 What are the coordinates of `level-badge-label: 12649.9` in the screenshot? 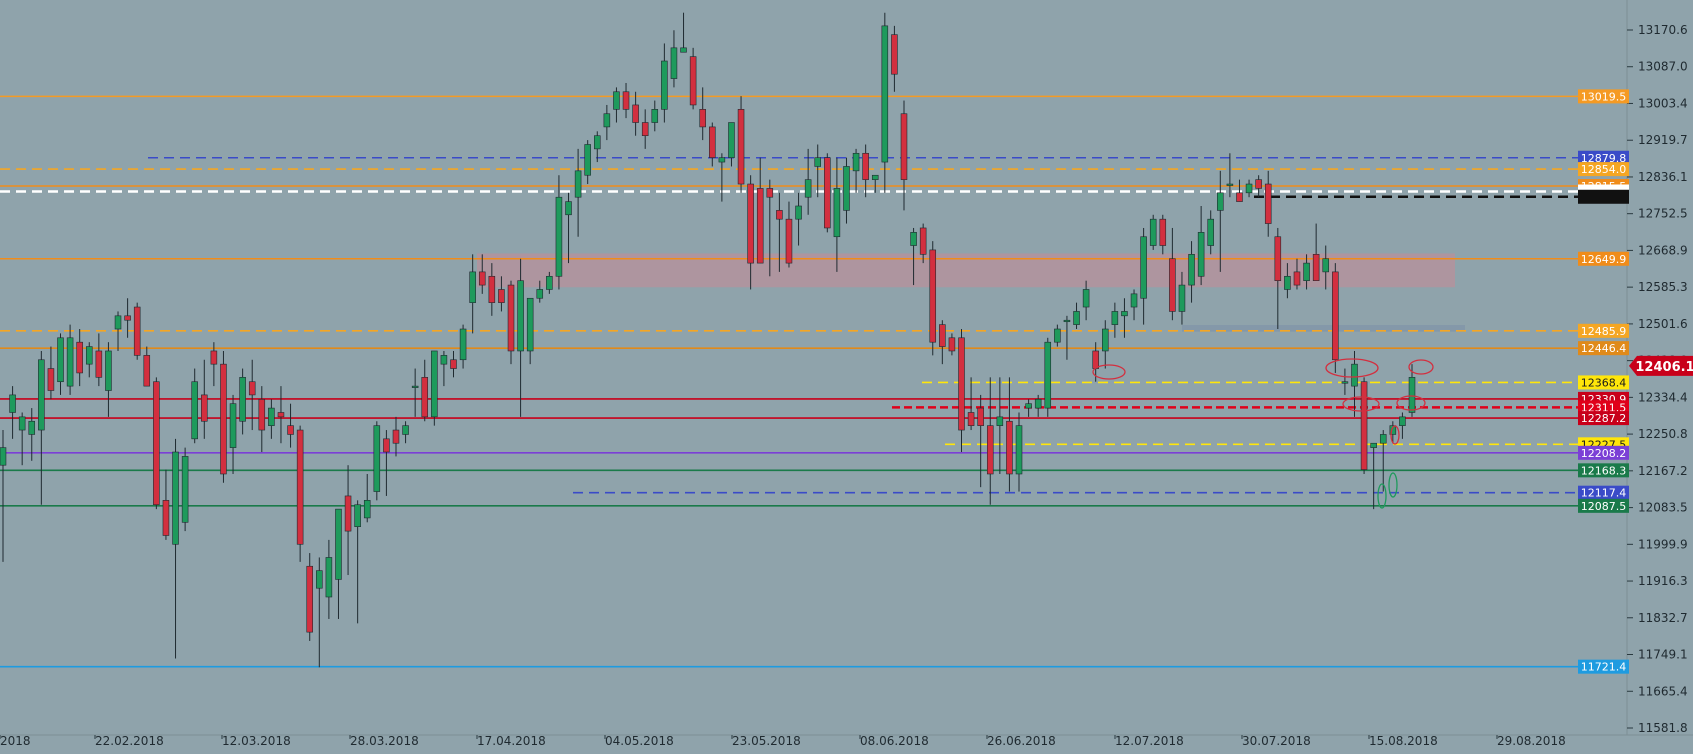 It's located at (1604, 259).